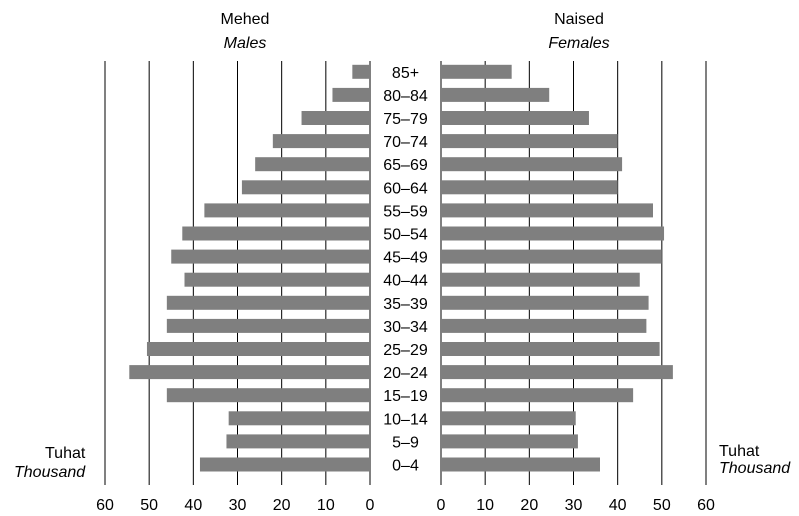 The width and height of the screenshot is (799, 516). I want to click on left-tick-labels: 0 10 20 30 40 50 60, so click(235, 505).